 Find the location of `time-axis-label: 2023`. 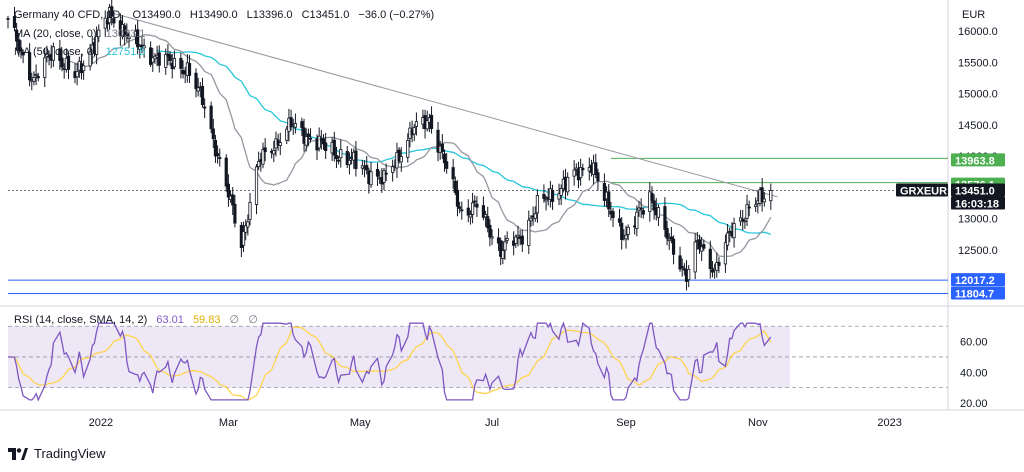

time-axis-label: 2023 is located at coordinates (889, 423).